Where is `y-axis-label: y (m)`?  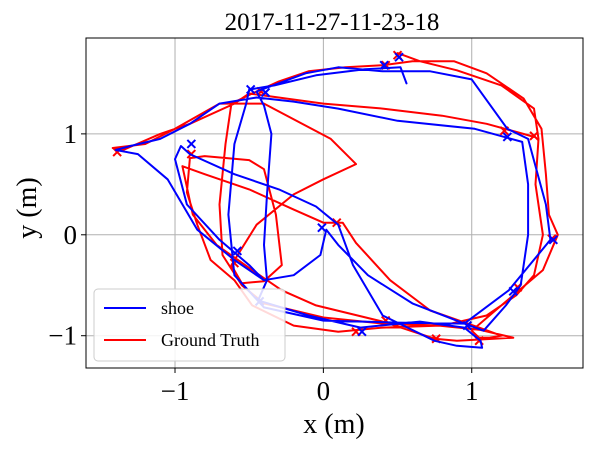 y-axis-label: y (m) is located at coordinates (27, 207).